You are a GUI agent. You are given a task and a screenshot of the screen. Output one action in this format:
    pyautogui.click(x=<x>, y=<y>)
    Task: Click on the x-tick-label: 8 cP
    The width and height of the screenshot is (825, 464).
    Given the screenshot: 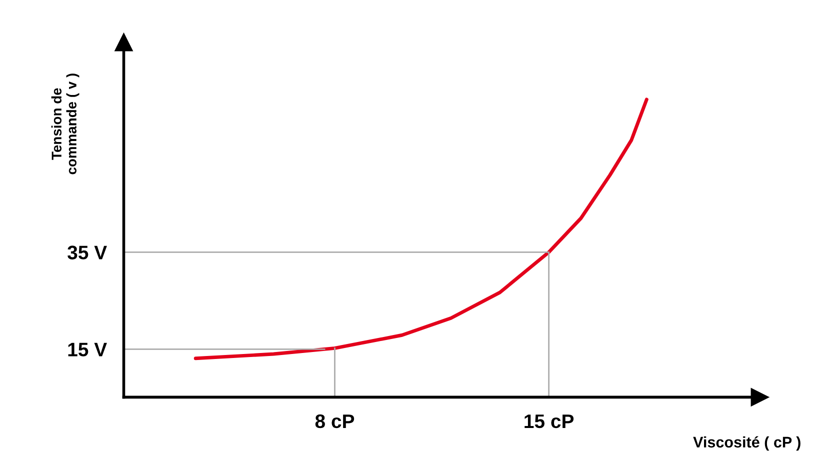 What is the action you would take?
    pyautogui.click(x=334, y=421)
    